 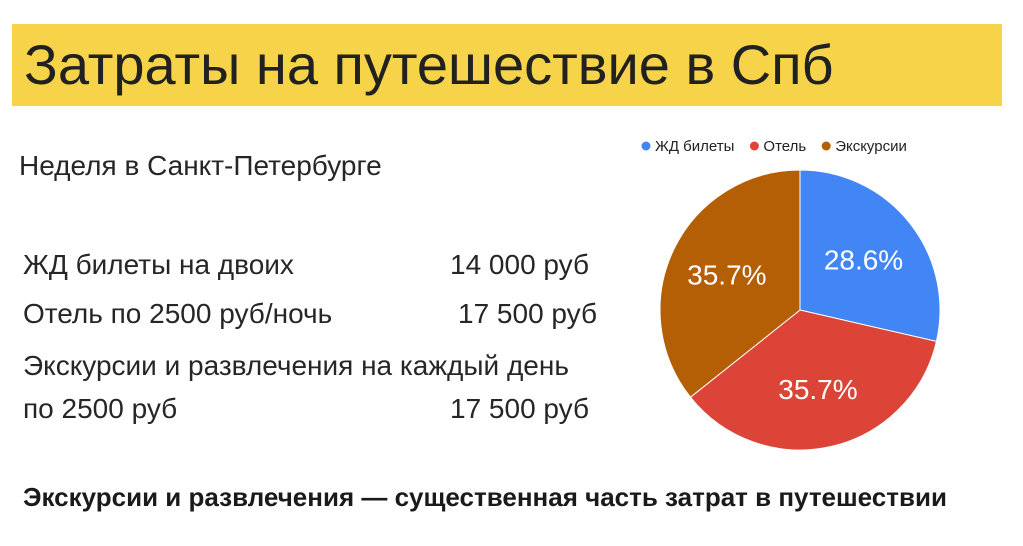 What do you see at coordinates (784, 146) in the screenshot?
I see `legend-label: Отель` at bounding box center [784, 146].